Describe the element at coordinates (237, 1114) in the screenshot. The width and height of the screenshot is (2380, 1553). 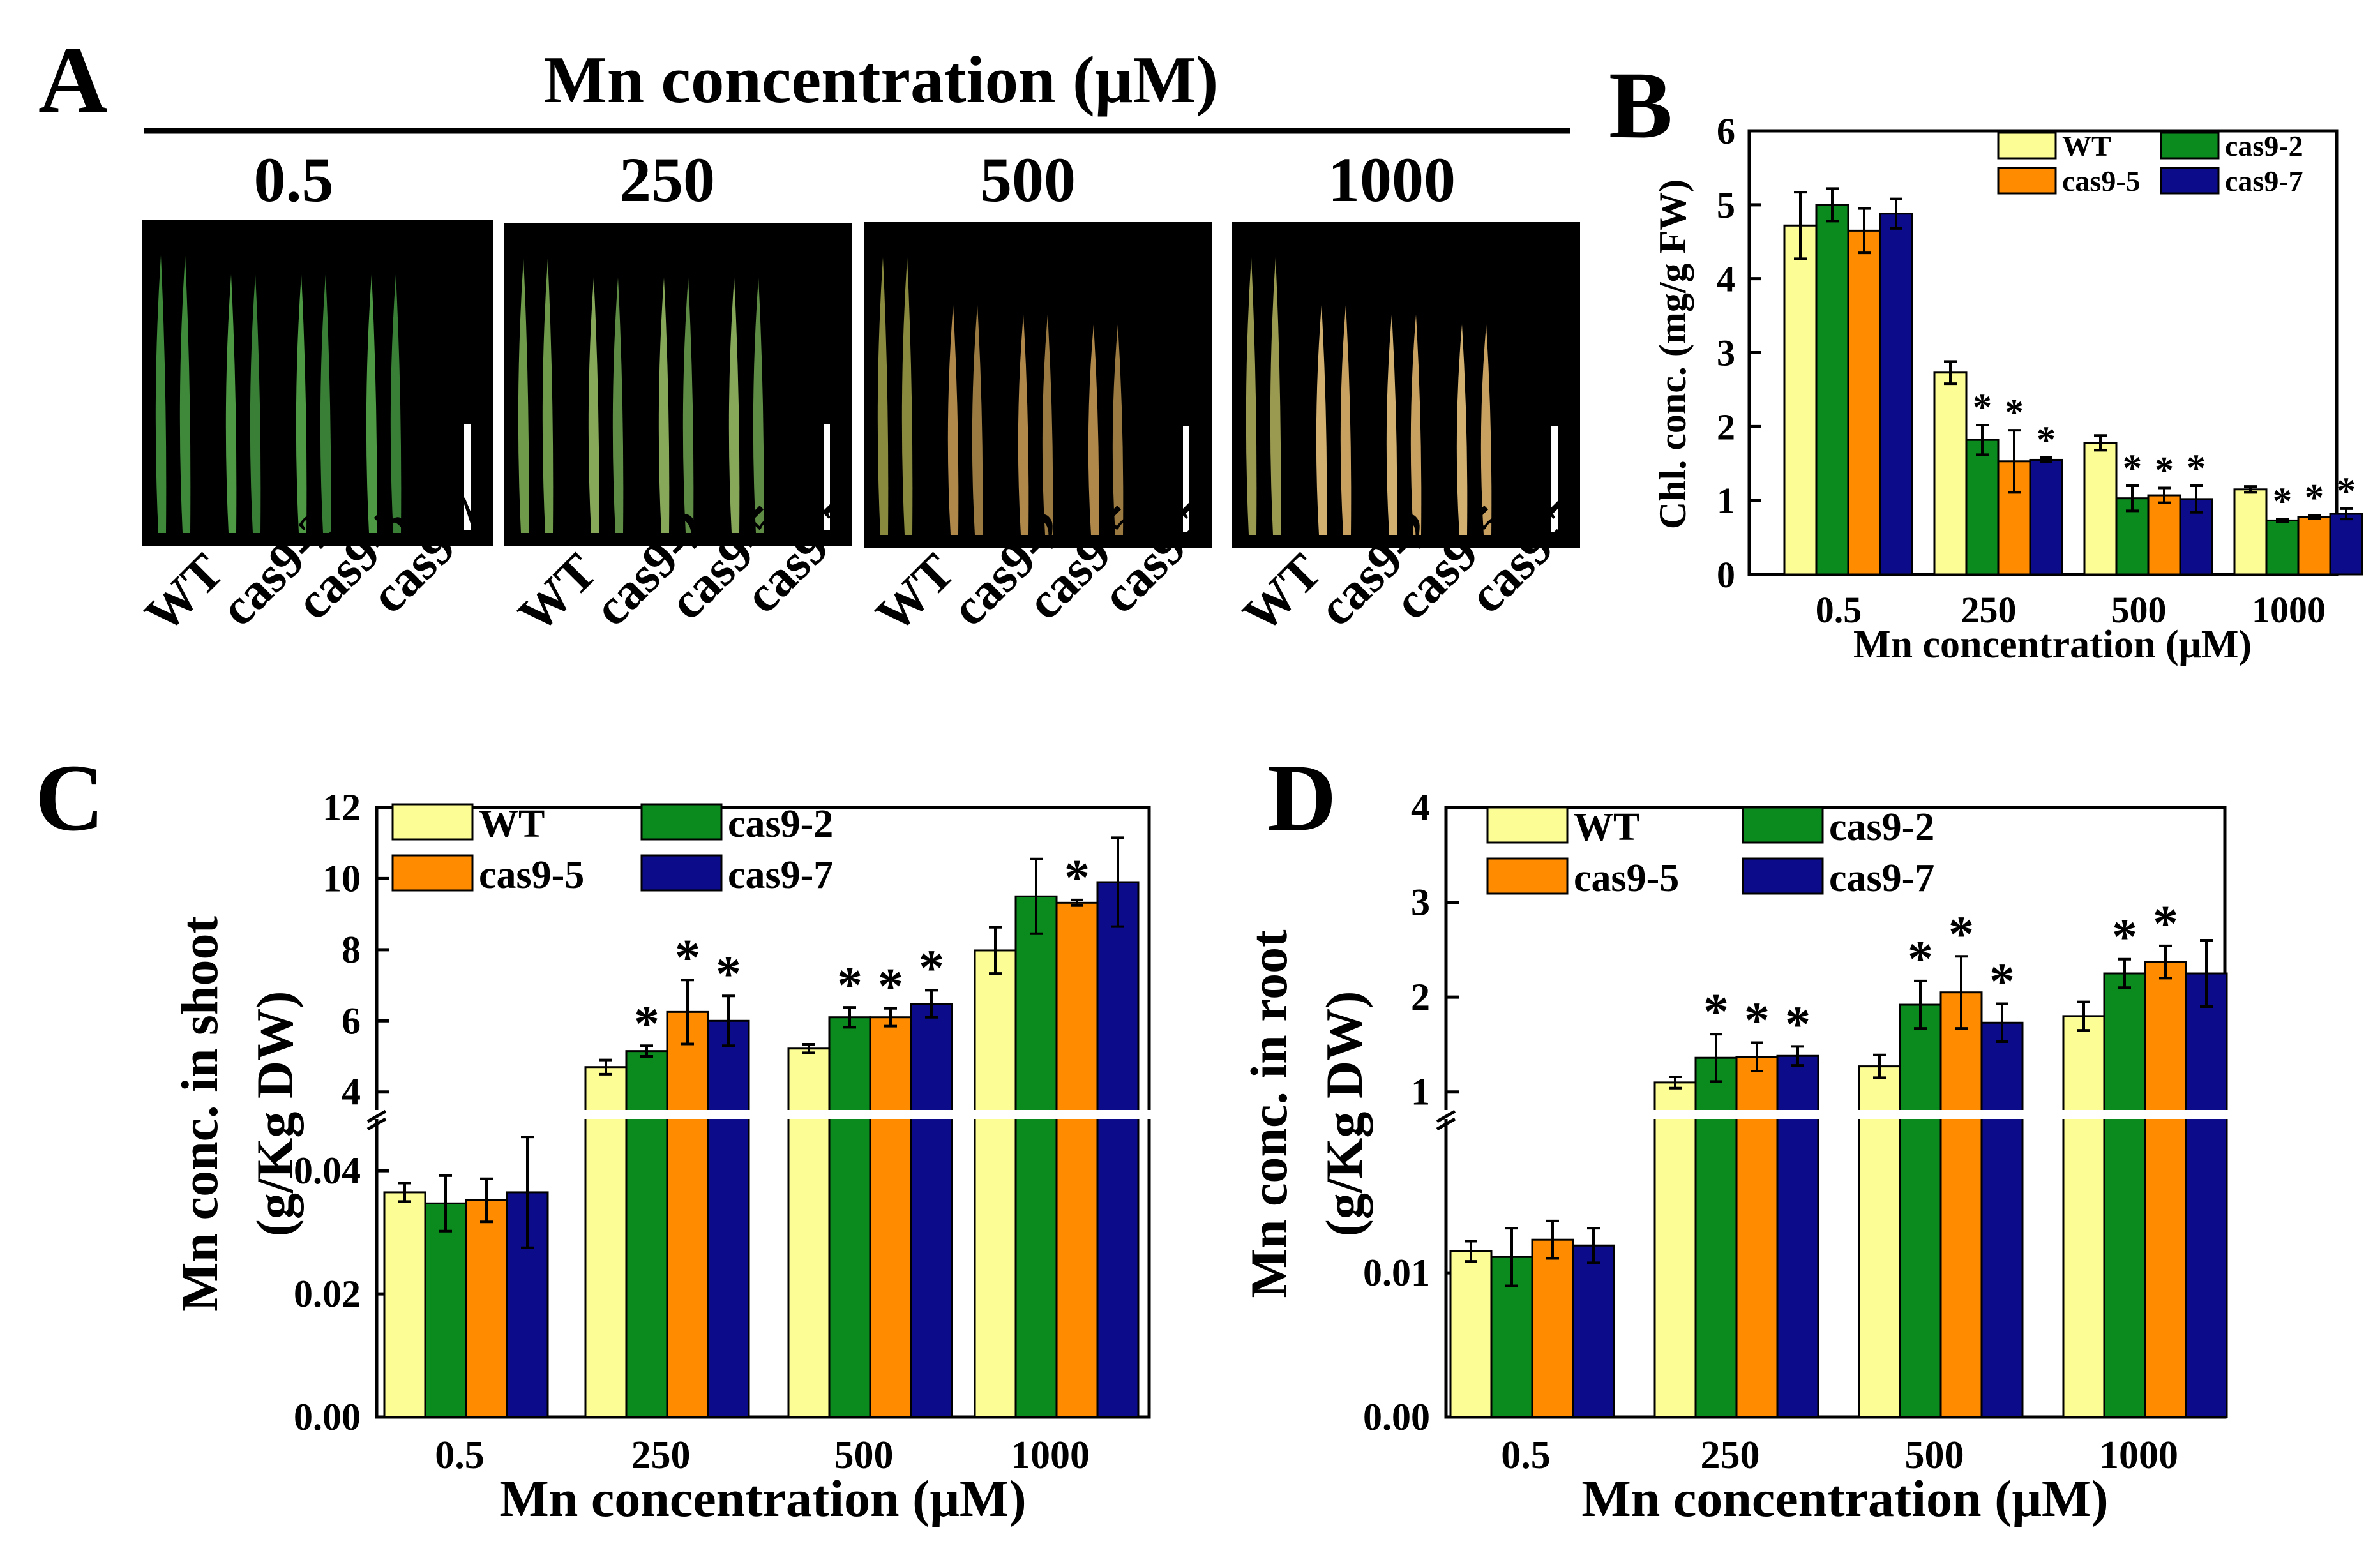
I see `y-axis-title: Mn conc. in shoot (g/Kg DW)` at that location.